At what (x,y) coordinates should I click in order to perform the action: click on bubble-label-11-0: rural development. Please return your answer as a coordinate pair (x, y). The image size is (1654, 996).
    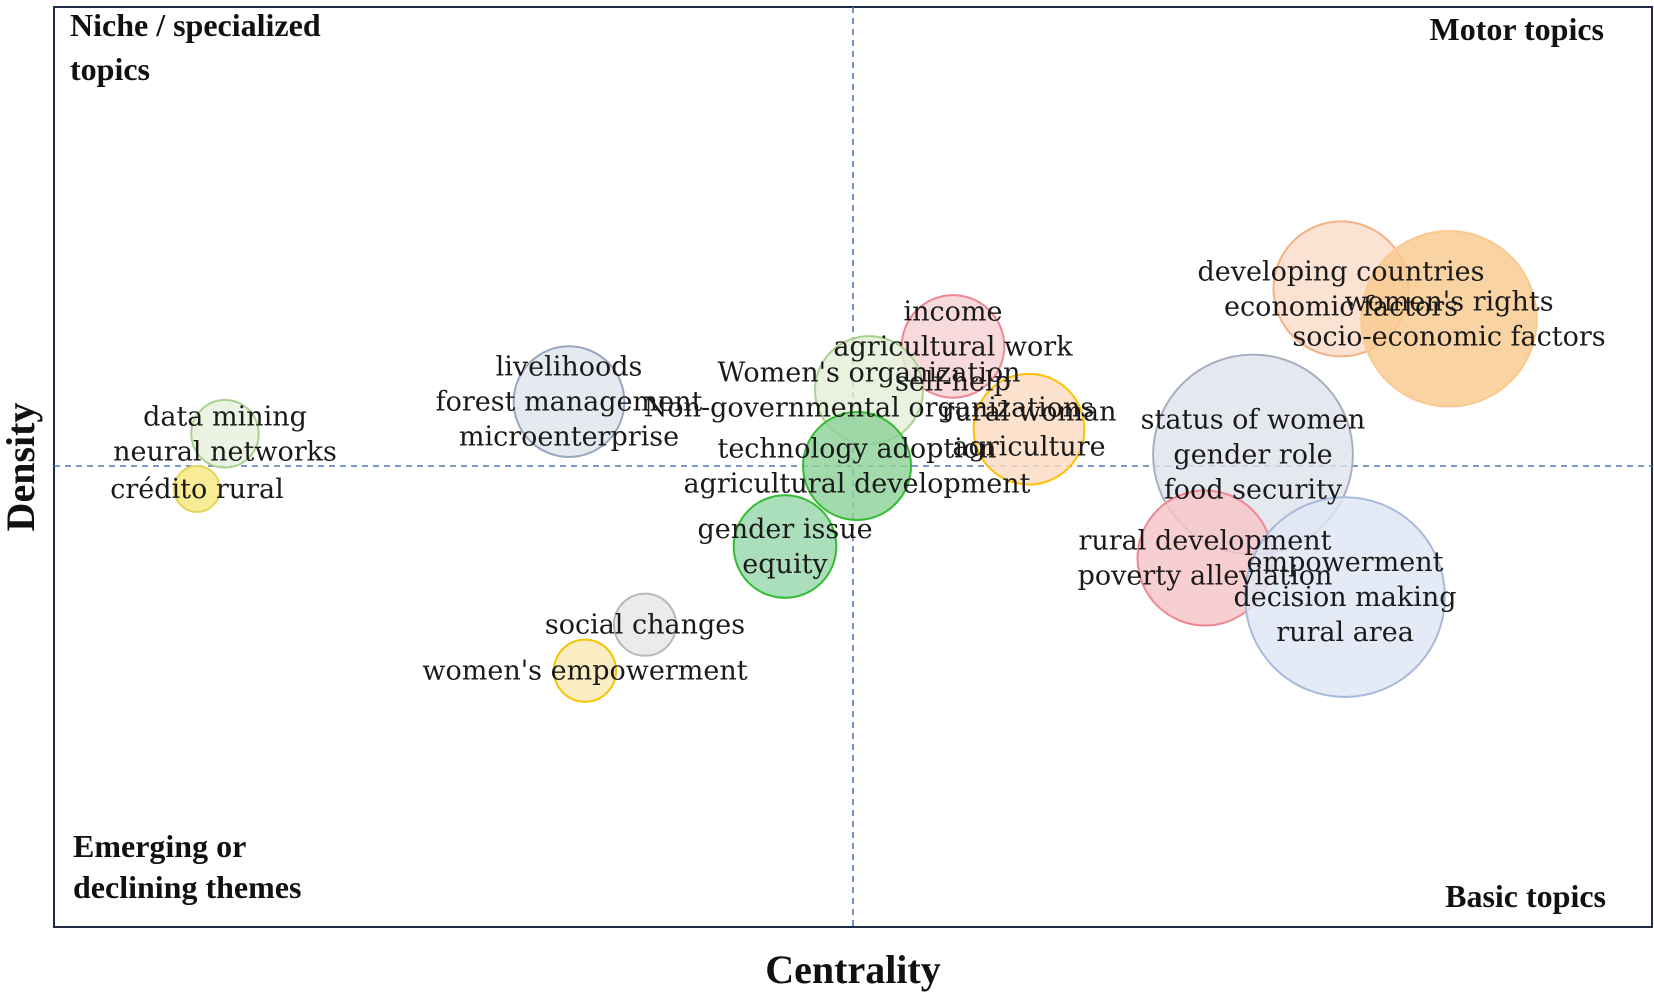
    Looking at the image, I should click on (1204, 541).